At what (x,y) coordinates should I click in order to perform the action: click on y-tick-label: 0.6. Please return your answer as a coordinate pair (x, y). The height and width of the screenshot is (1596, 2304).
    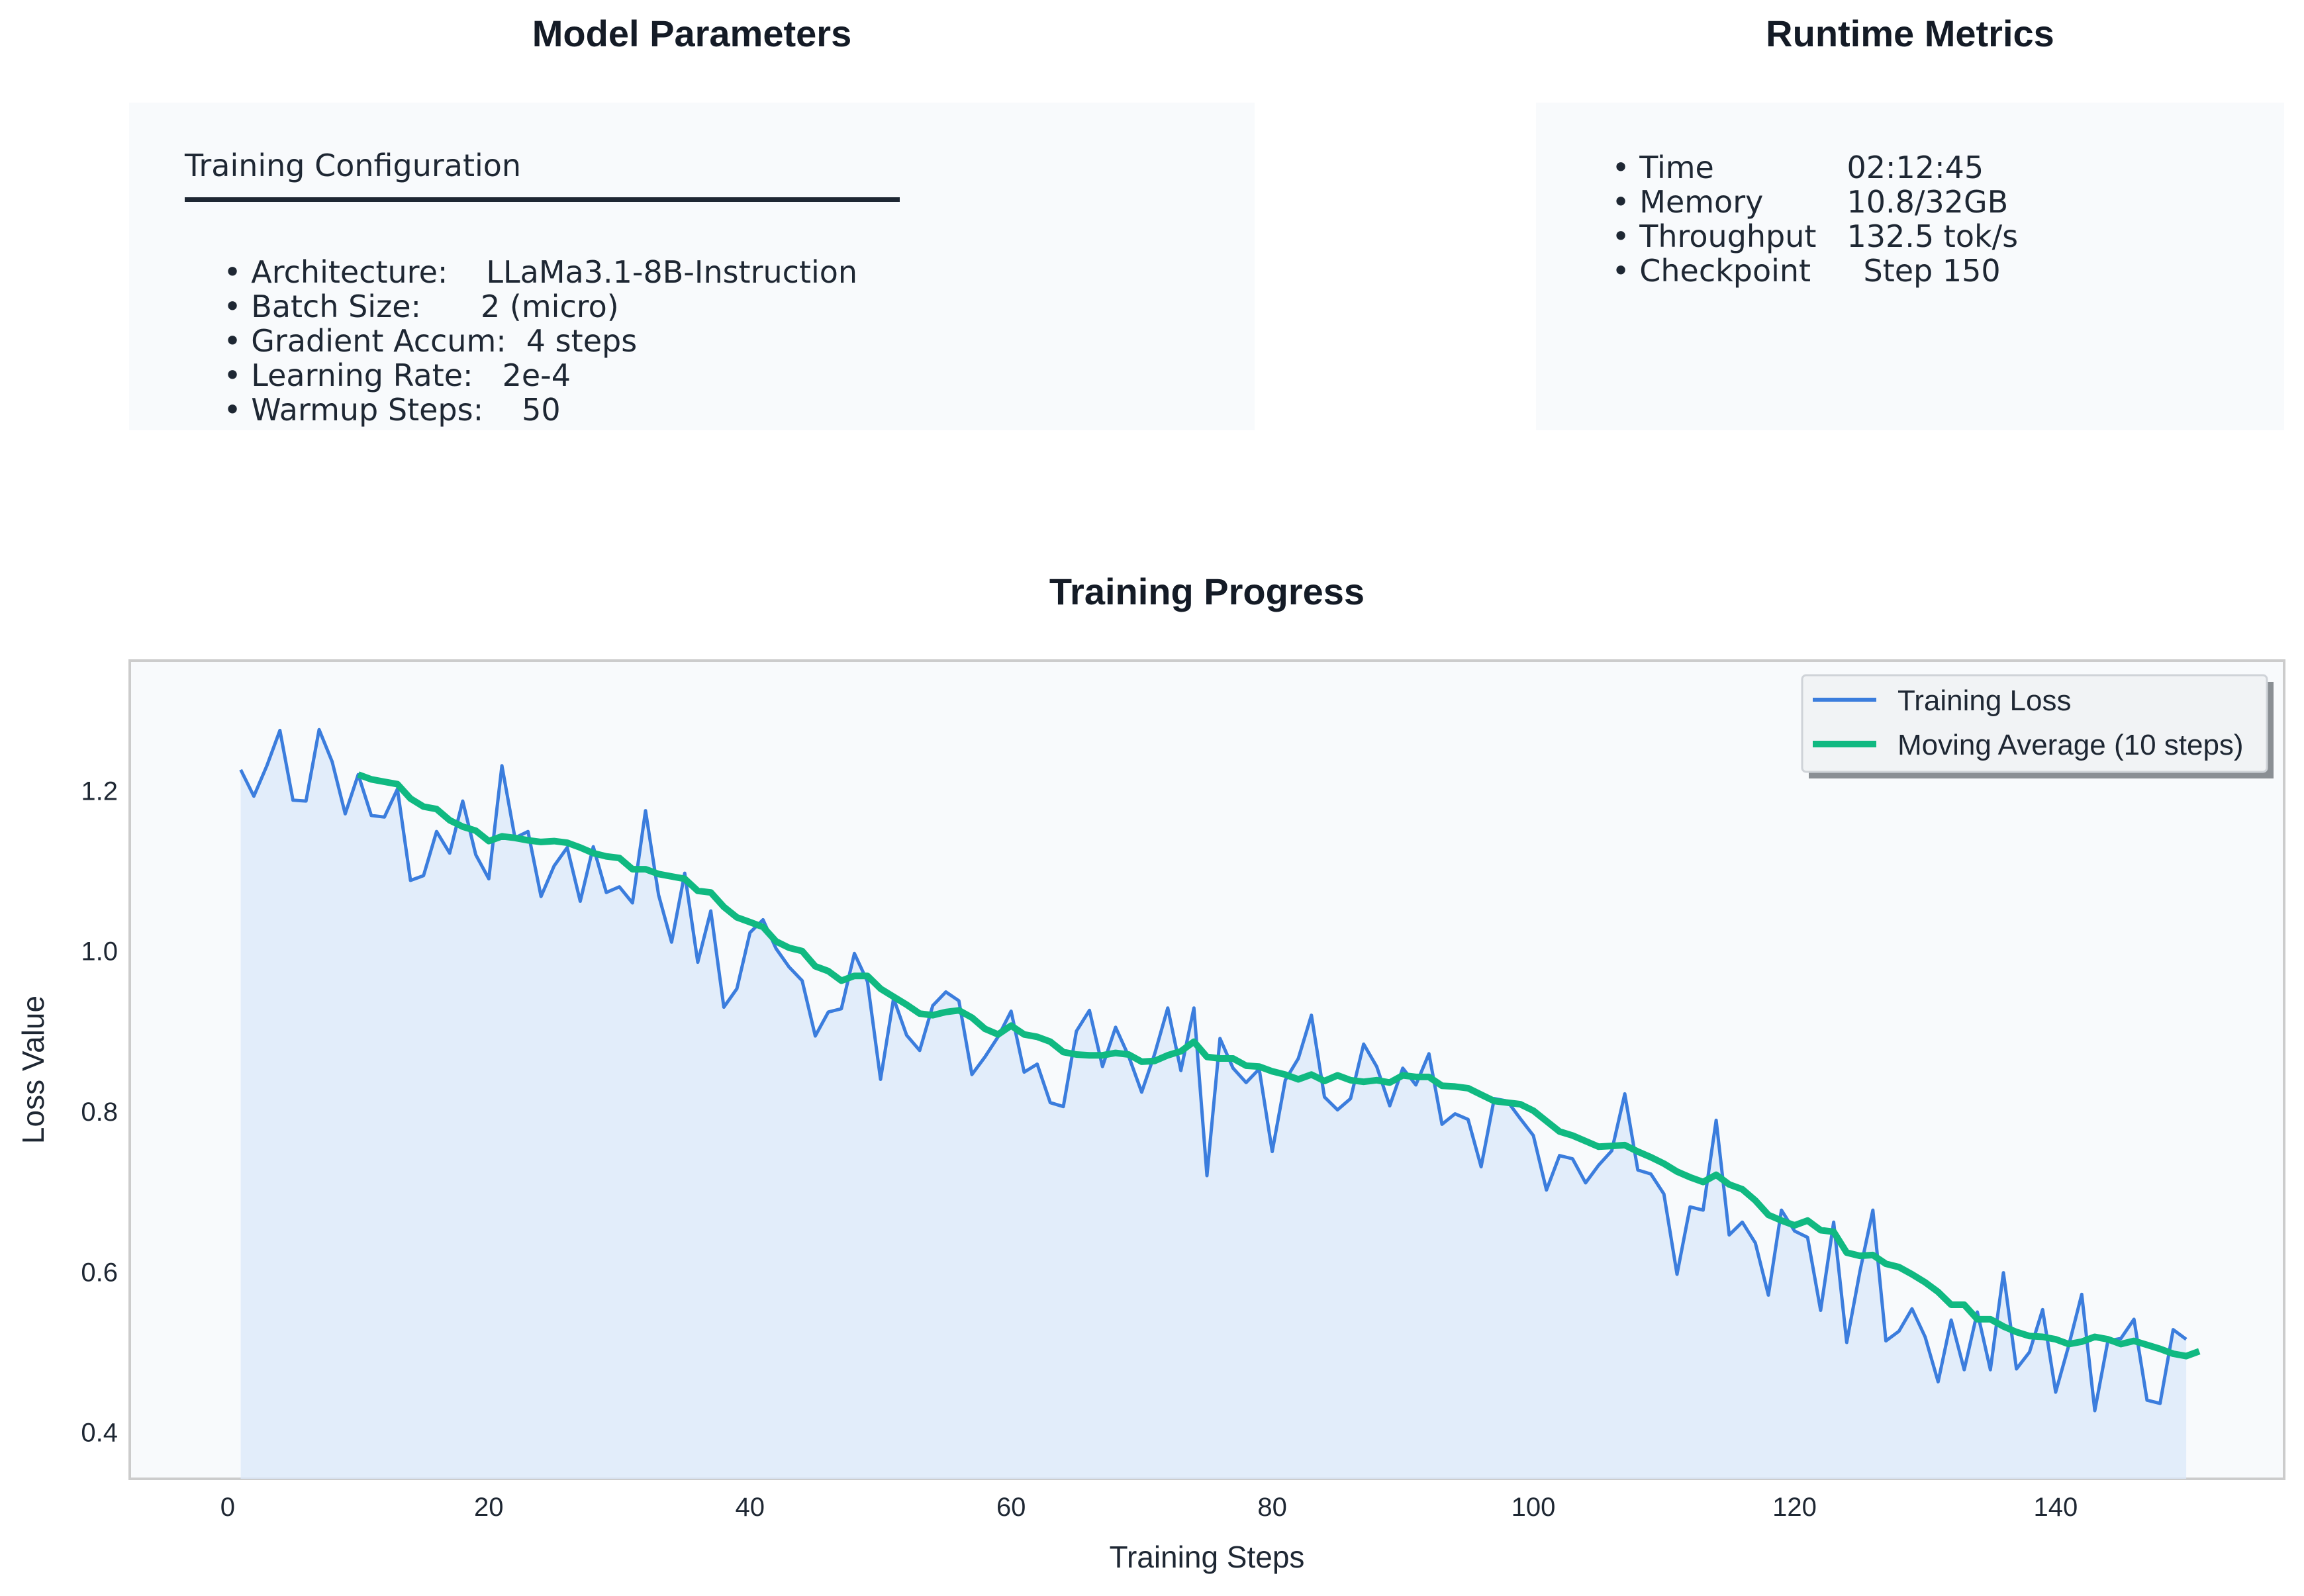
    Looking at the image, I should click on (99, 1272).